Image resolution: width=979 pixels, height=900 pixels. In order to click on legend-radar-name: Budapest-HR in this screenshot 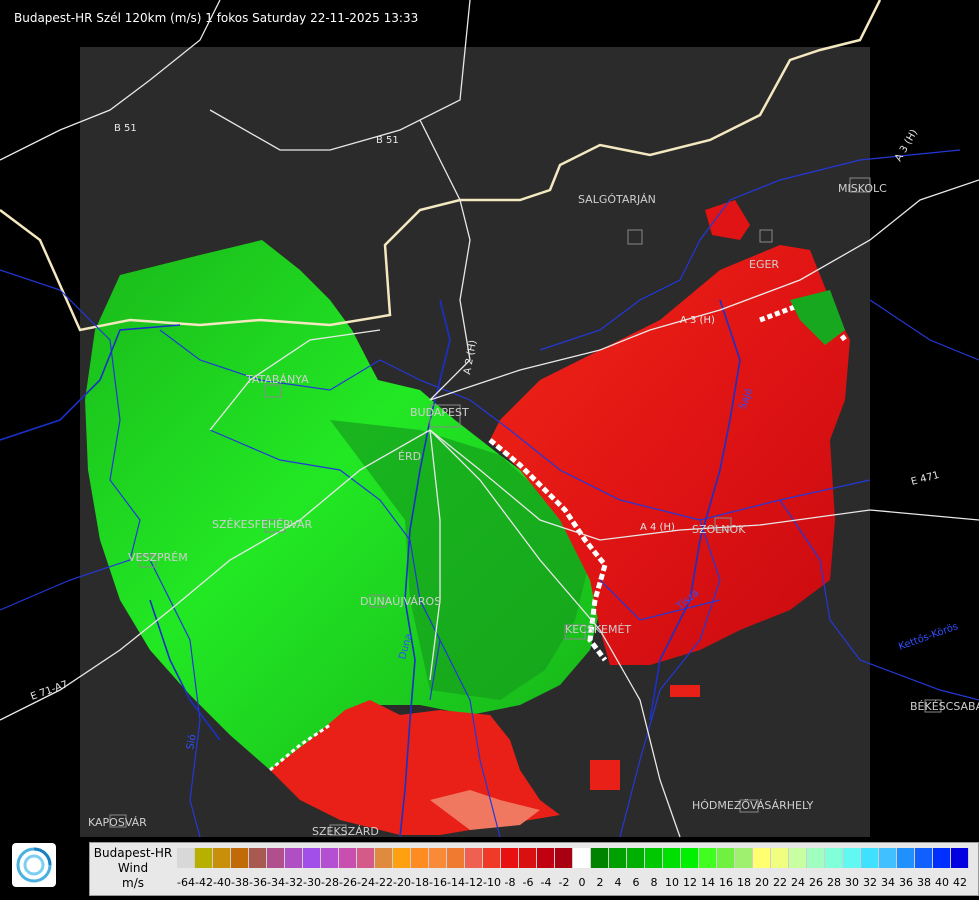, I will do `click(133, 853)`.